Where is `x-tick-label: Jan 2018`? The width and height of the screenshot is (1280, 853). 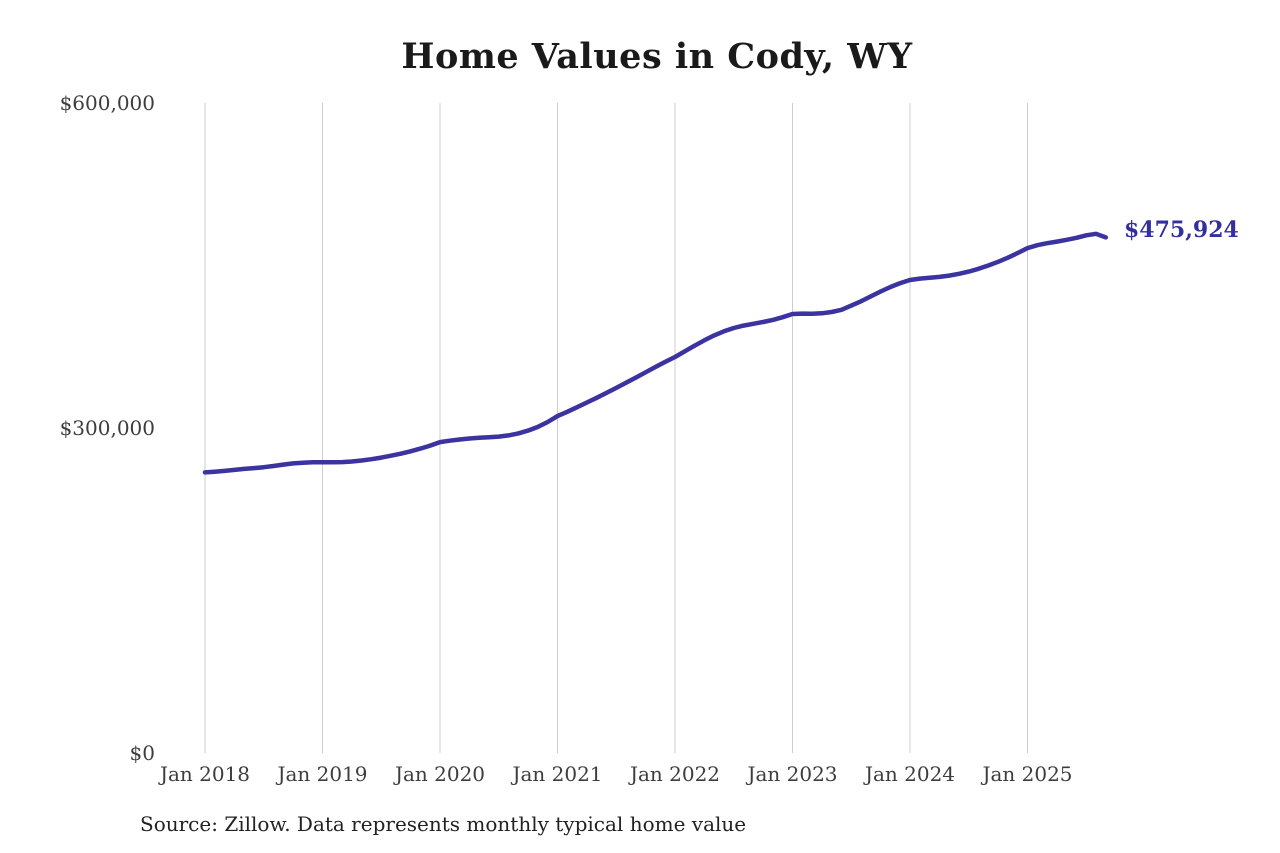 x-tick-label: Jan 2018 is located at coordinates (204, 774).